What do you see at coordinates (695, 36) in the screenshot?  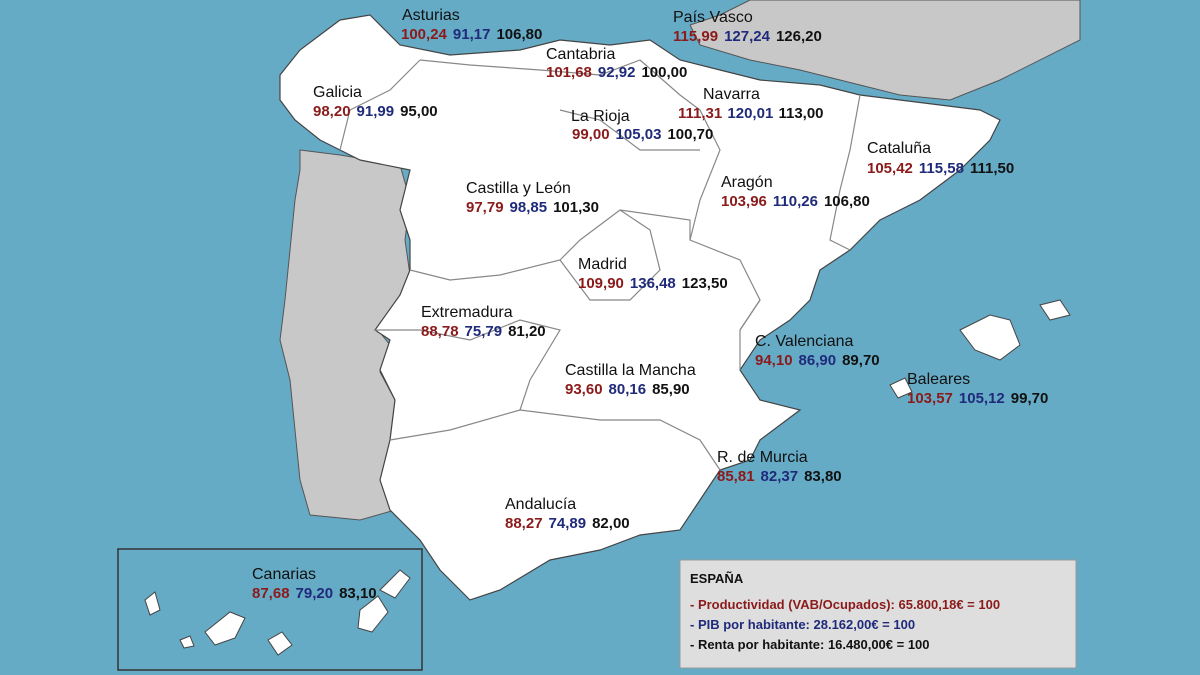 I see `value-productividad: 115,99` at bounding box center [695, 36].